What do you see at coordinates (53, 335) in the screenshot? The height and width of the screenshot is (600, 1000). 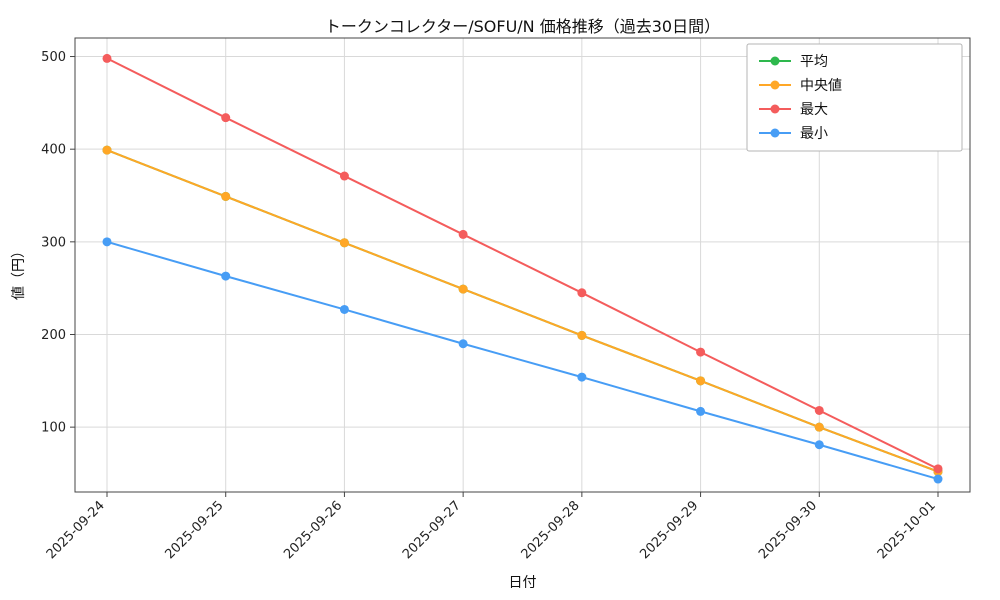 I see `y-tick-label: 200` at bounding box center [53, 335].